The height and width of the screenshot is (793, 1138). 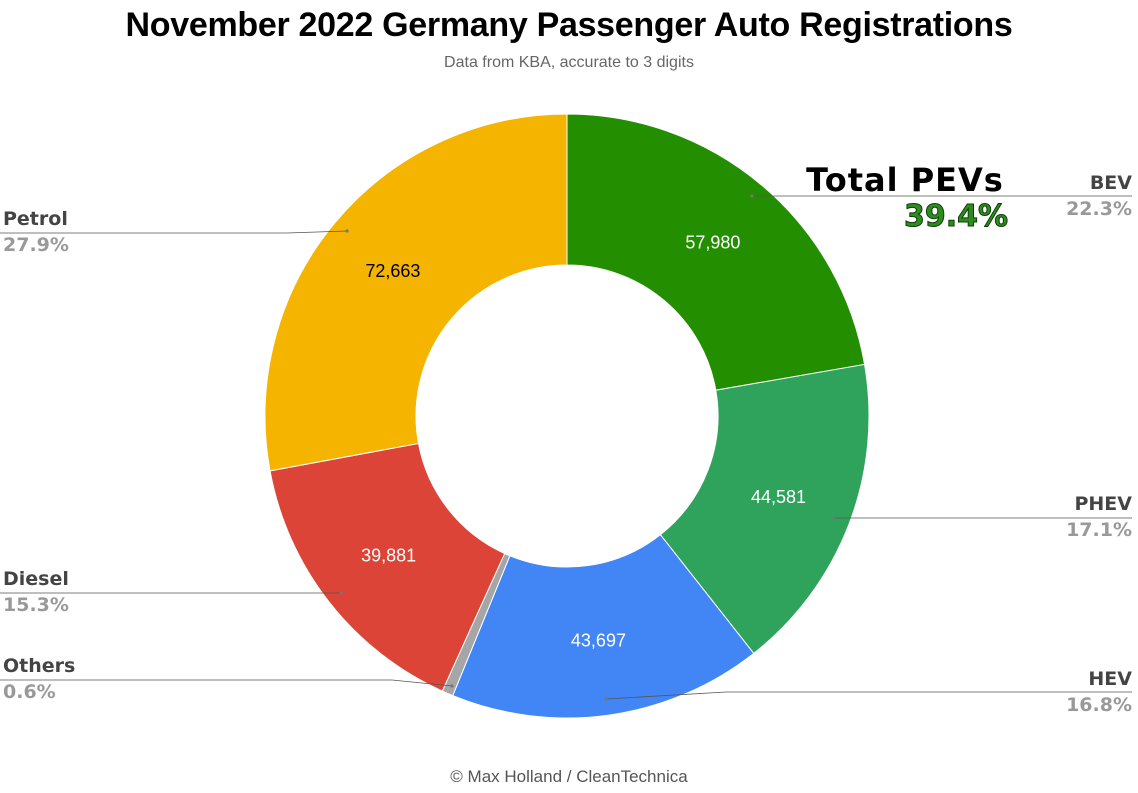 What do you see at coordinates (603, 626) in the screenshot?
I see `slice-hev` at bounding box center [603, 626].